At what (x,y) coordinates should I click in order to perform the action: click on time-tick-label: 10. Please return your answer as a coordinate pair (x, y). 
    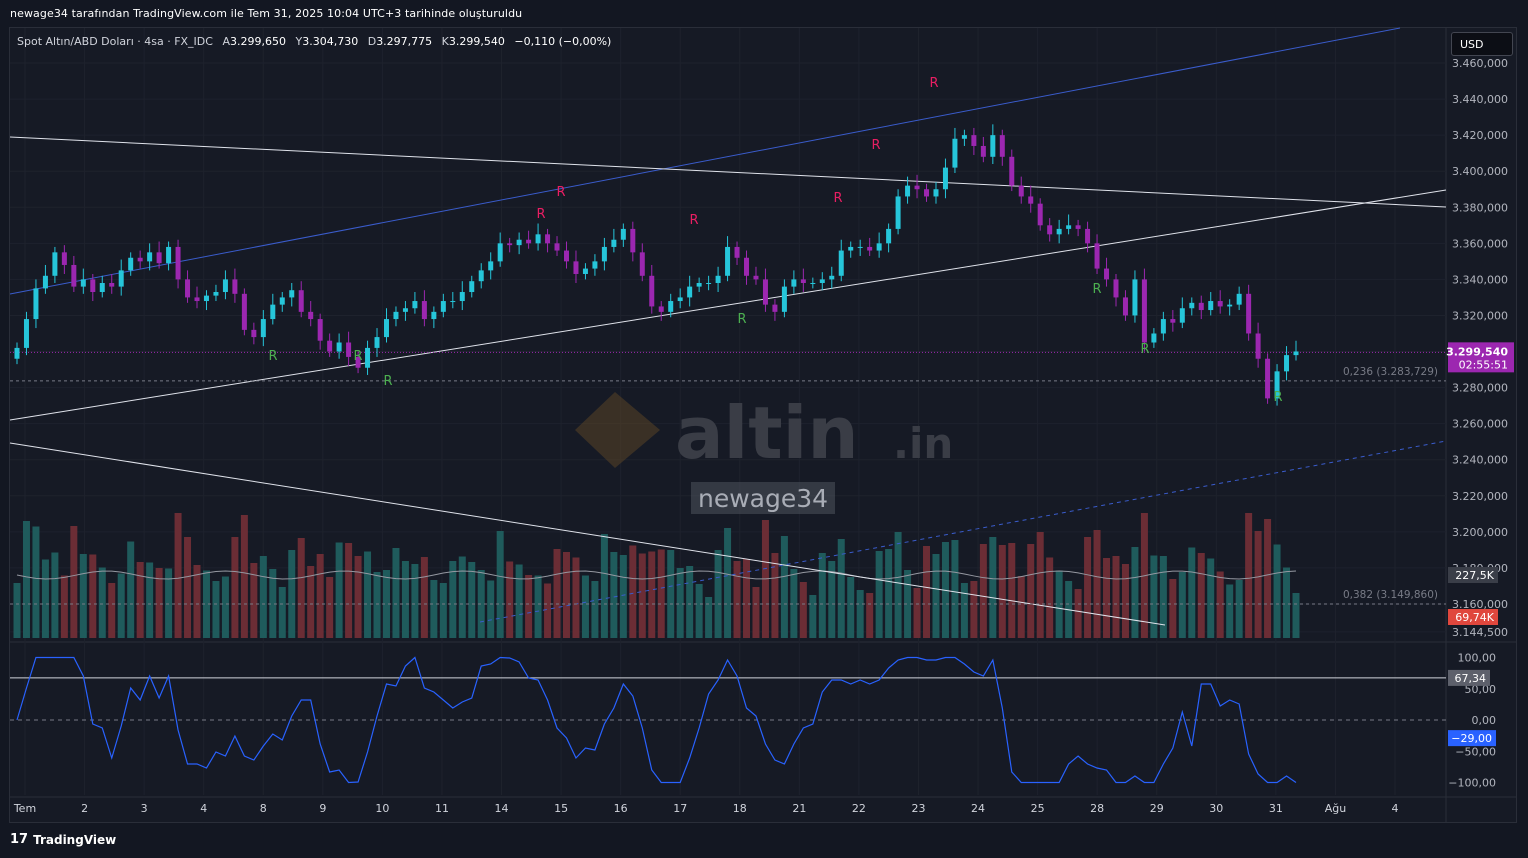
    Looking at the image, I should click on (382, 808).